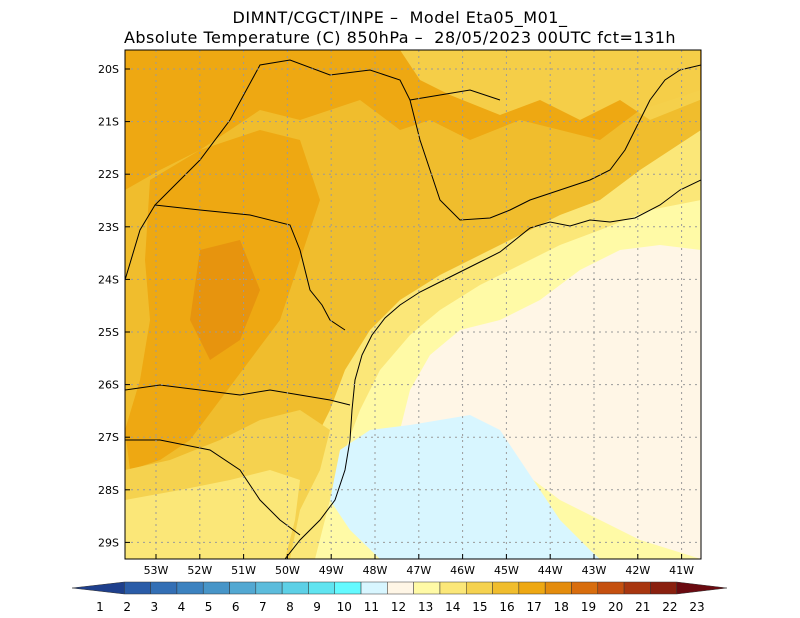 The height and width of the screenshot is (618, 800). What do you see at coordinates (681, 570) in the screenshot?
I see `lon-label: 41W` at bounding box center [681, 570].